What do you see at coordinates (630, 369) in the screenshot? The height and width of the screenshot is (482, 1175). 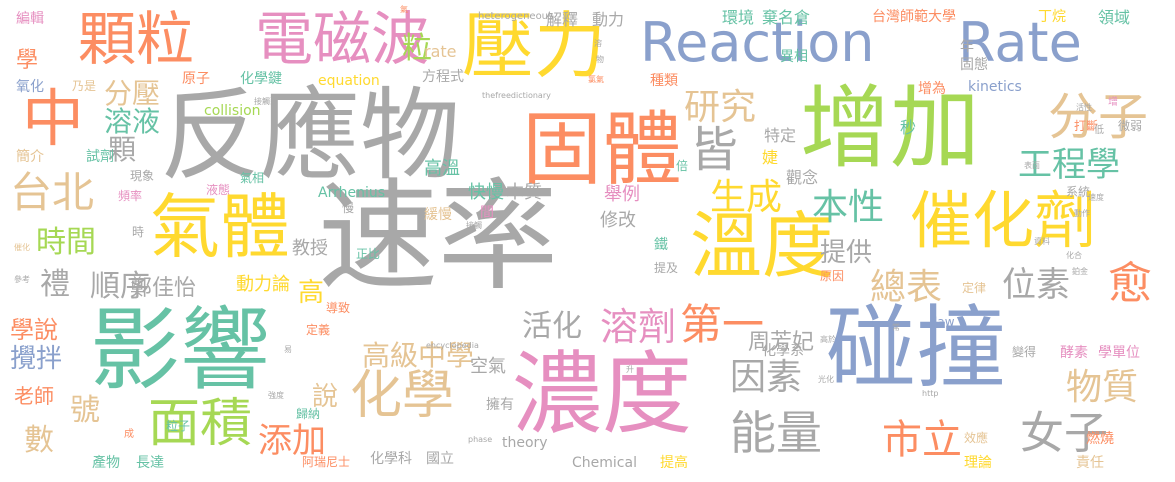 I see `word: 升` at bounding box center [630, 369].